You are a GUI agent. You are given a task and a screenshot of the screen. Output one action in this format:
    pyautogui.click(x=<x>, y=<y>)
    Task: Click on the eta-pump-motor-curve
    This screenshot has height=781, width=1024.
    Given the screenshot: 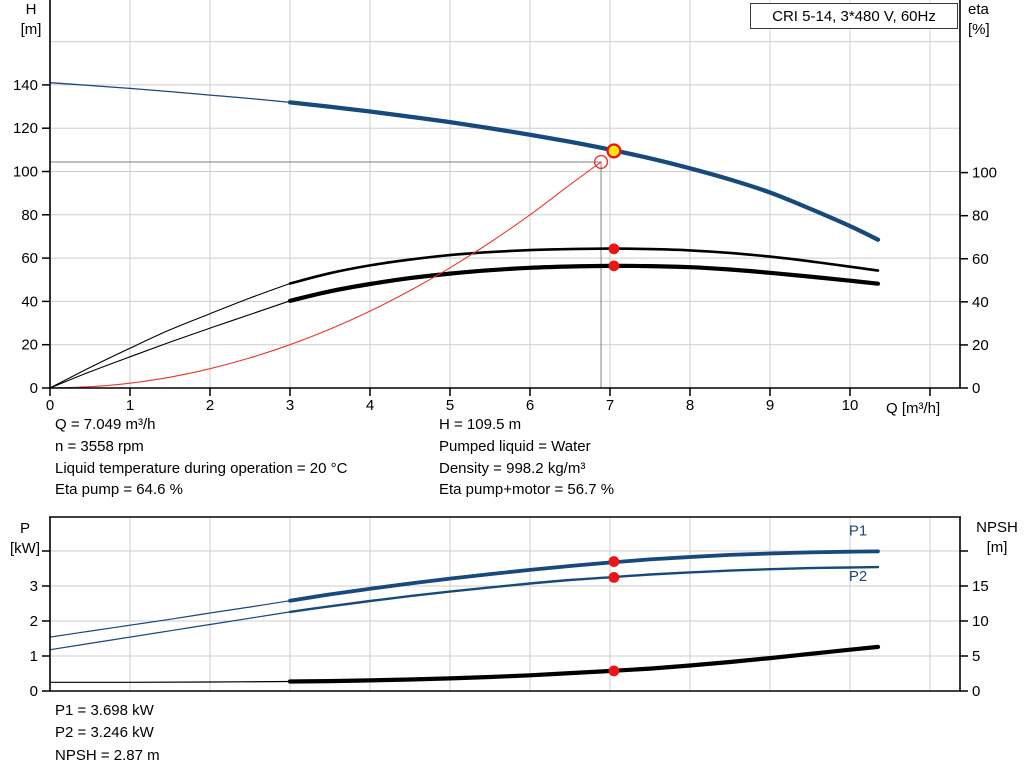 What is the action you would take?
    pyautogui.click(x=584, y=283)
    